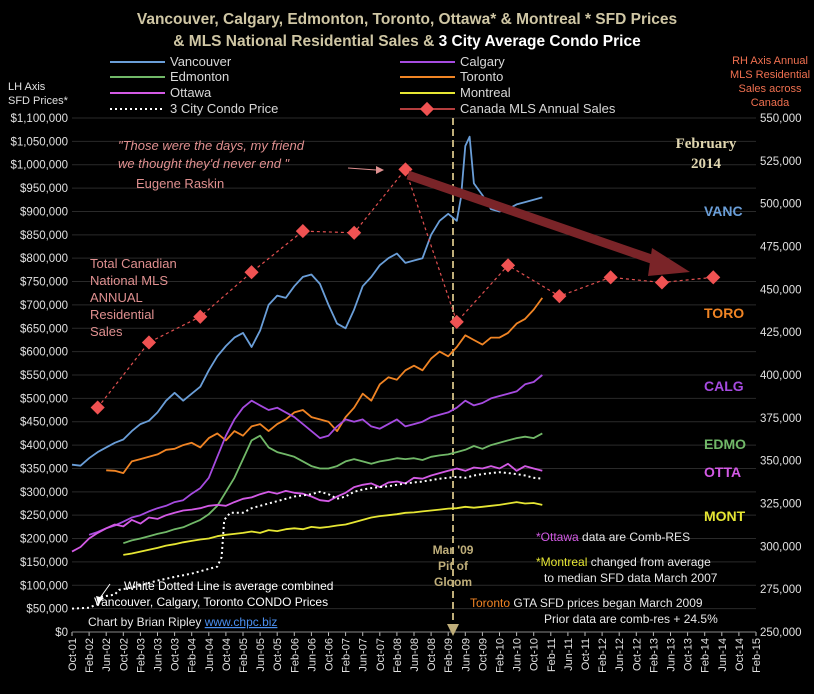 The height and width of the screenshot is (694, 814). What do you see at coordinates (176, 654) in the screenshot?
I see `x-tick-label: Oct-03` at bounding box center [176, 654].